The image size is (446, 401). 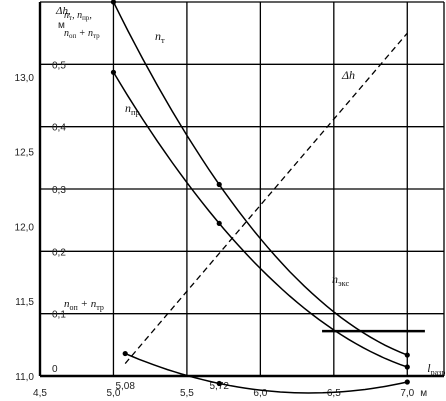 I want to click on left-tick-label: 12,5, so click(x=25, y=153).